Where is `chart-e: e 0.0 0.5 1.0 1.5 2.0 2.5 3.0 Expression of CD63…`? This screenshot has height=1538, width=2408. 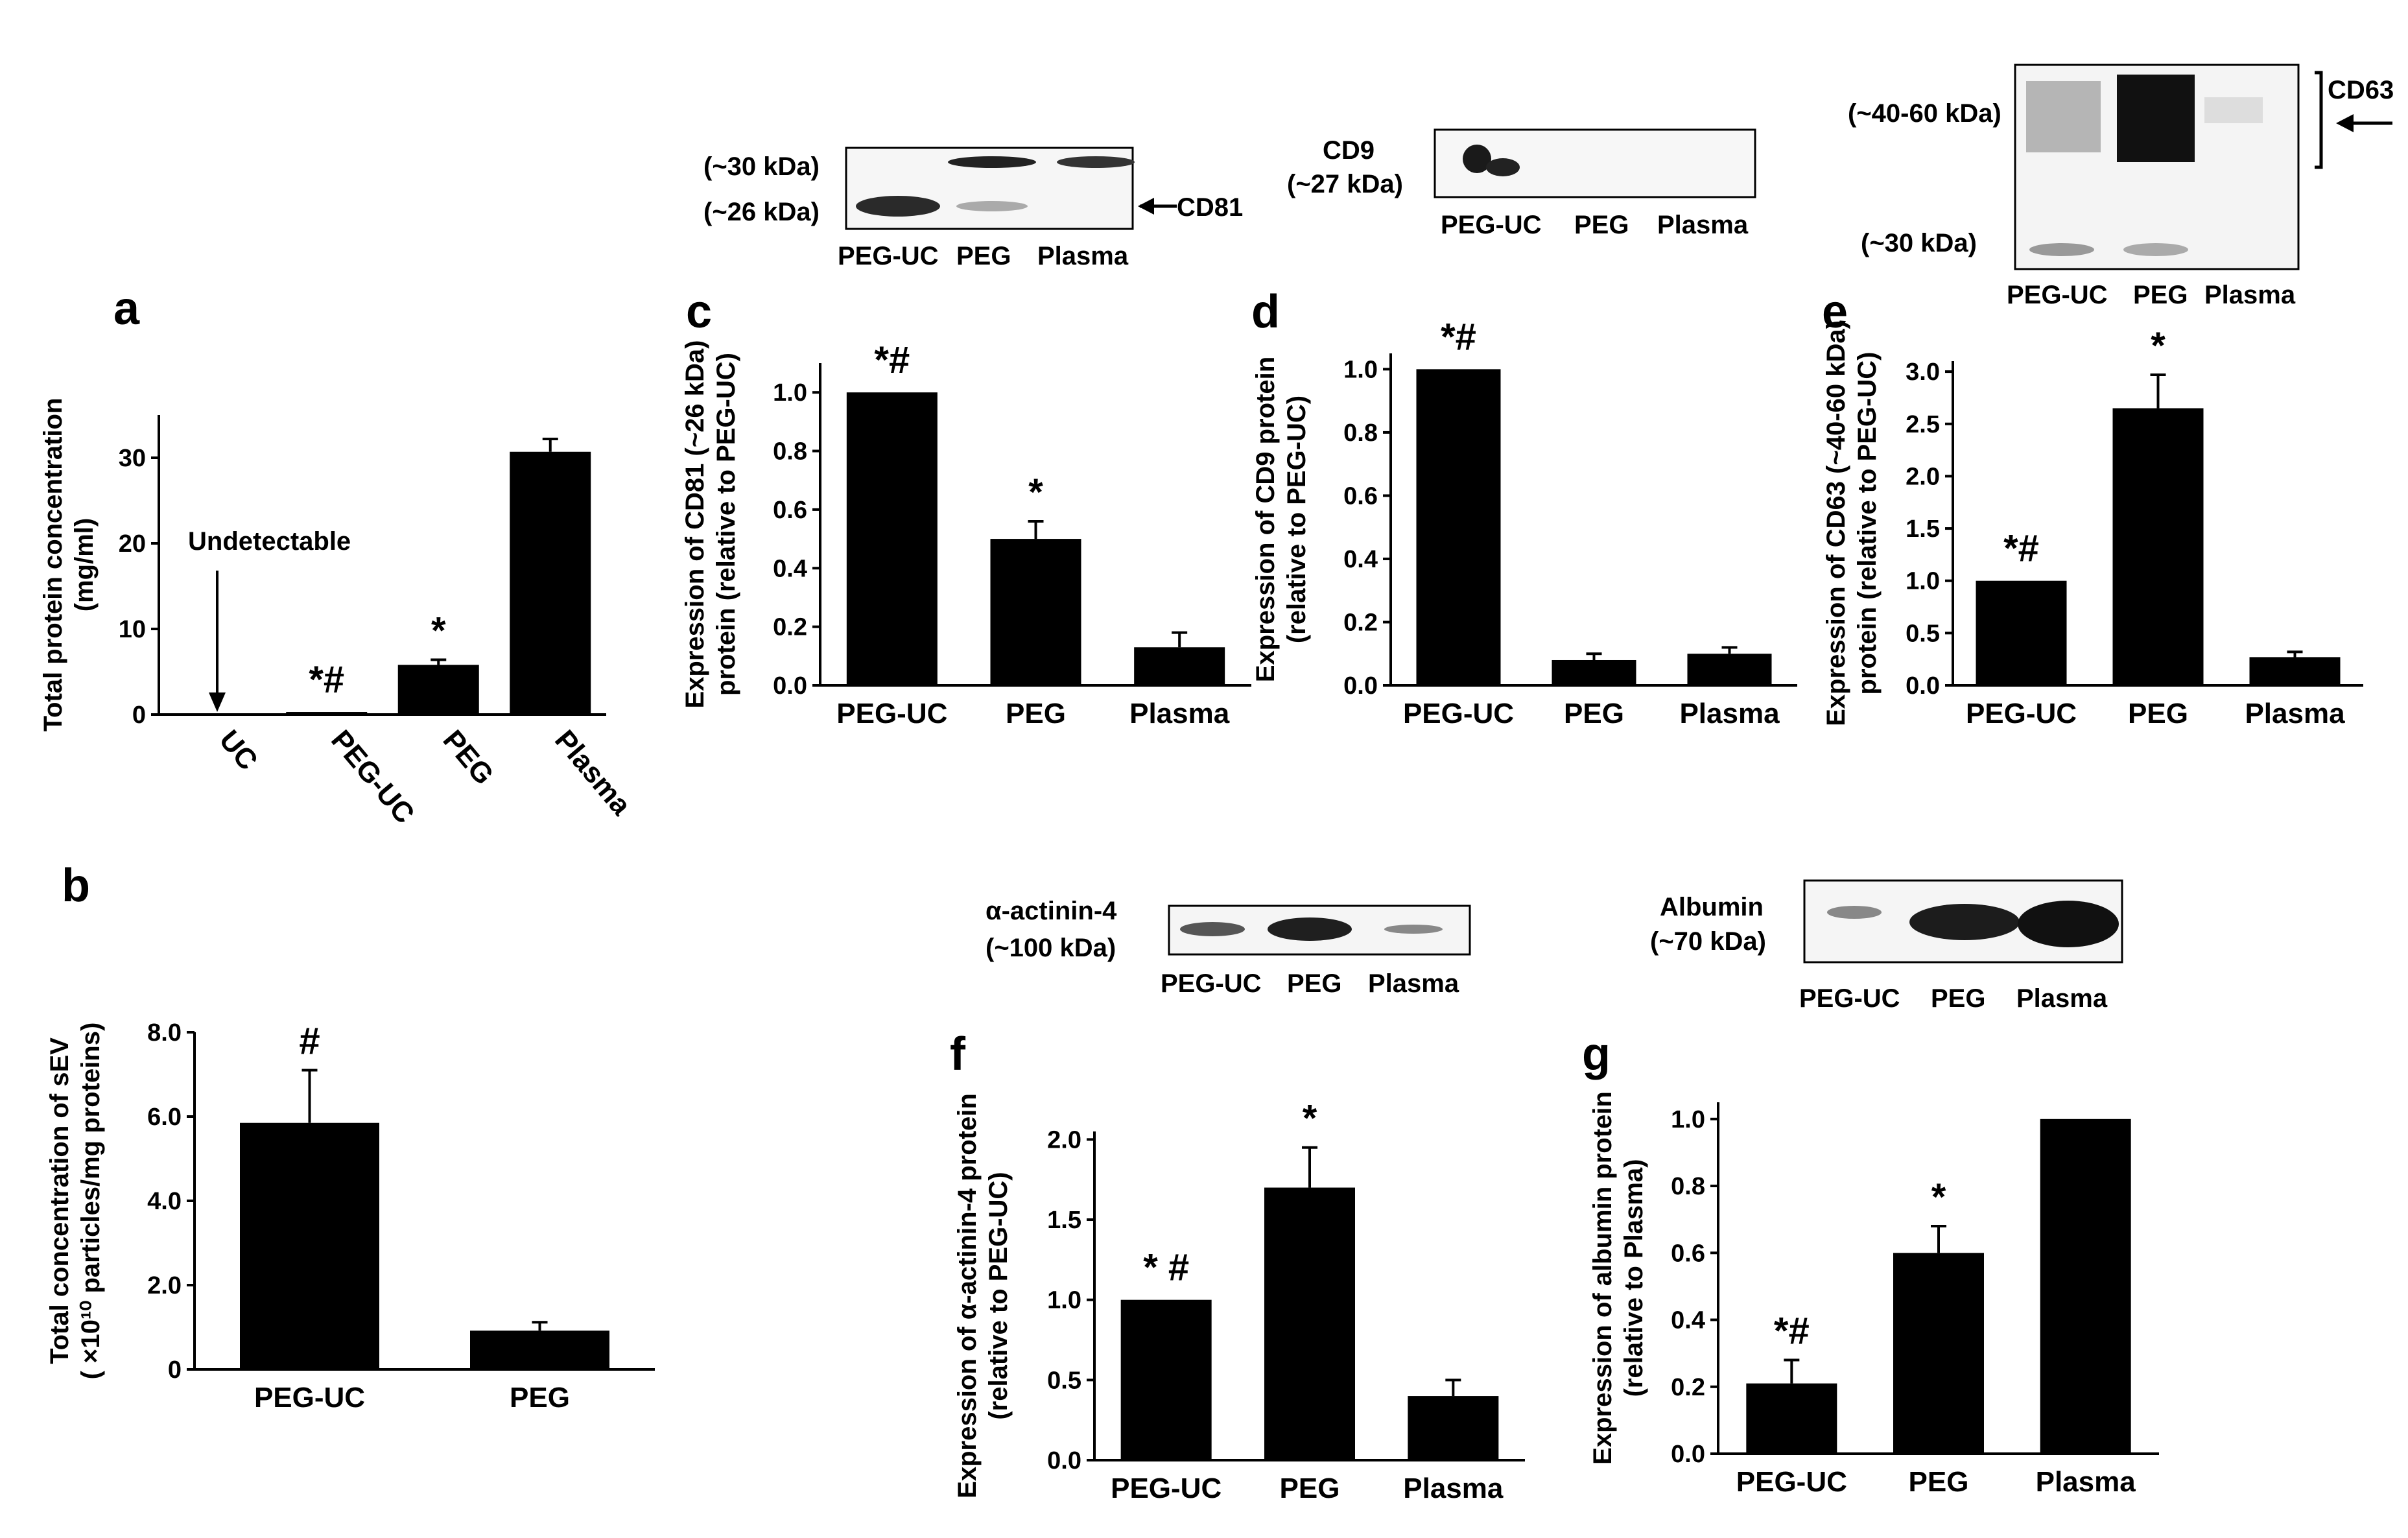
chart-e: e 0.0 0.5 1.0 1.5 2.0 2.5 3.0 Expression of CD63… is located at coordinates (2092, 507).